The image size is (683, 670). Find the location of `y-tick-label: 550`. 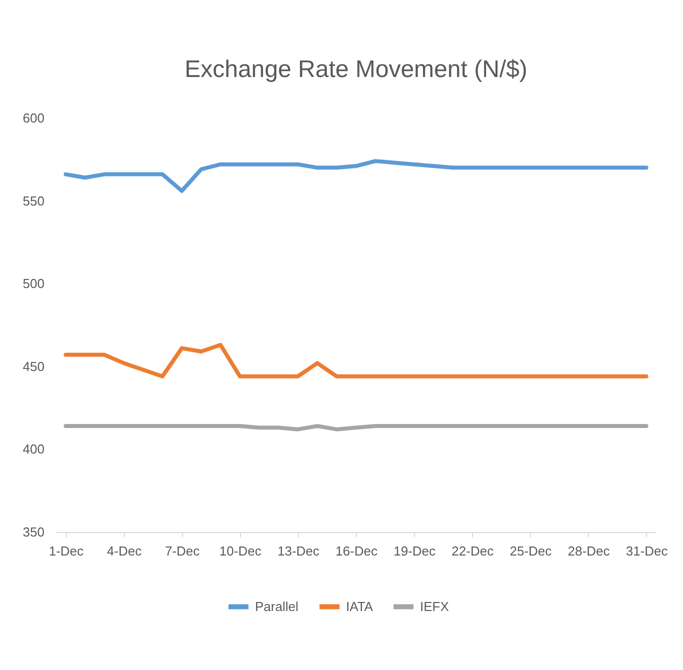

y-tick-label: 550 is located at coordinates (33, 200).